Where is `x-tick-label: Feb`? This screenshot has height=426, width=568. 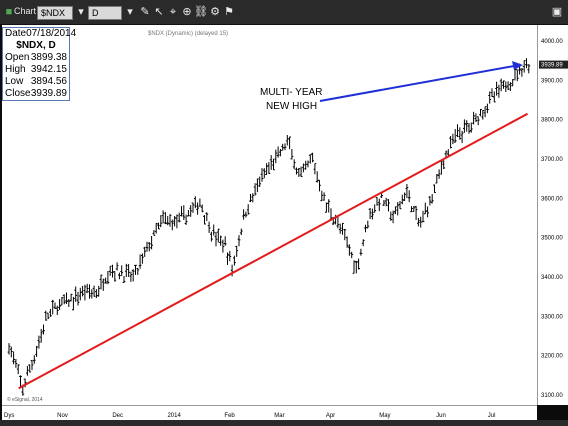 x-tick-label: Feb is located at coordinates (229, 416).